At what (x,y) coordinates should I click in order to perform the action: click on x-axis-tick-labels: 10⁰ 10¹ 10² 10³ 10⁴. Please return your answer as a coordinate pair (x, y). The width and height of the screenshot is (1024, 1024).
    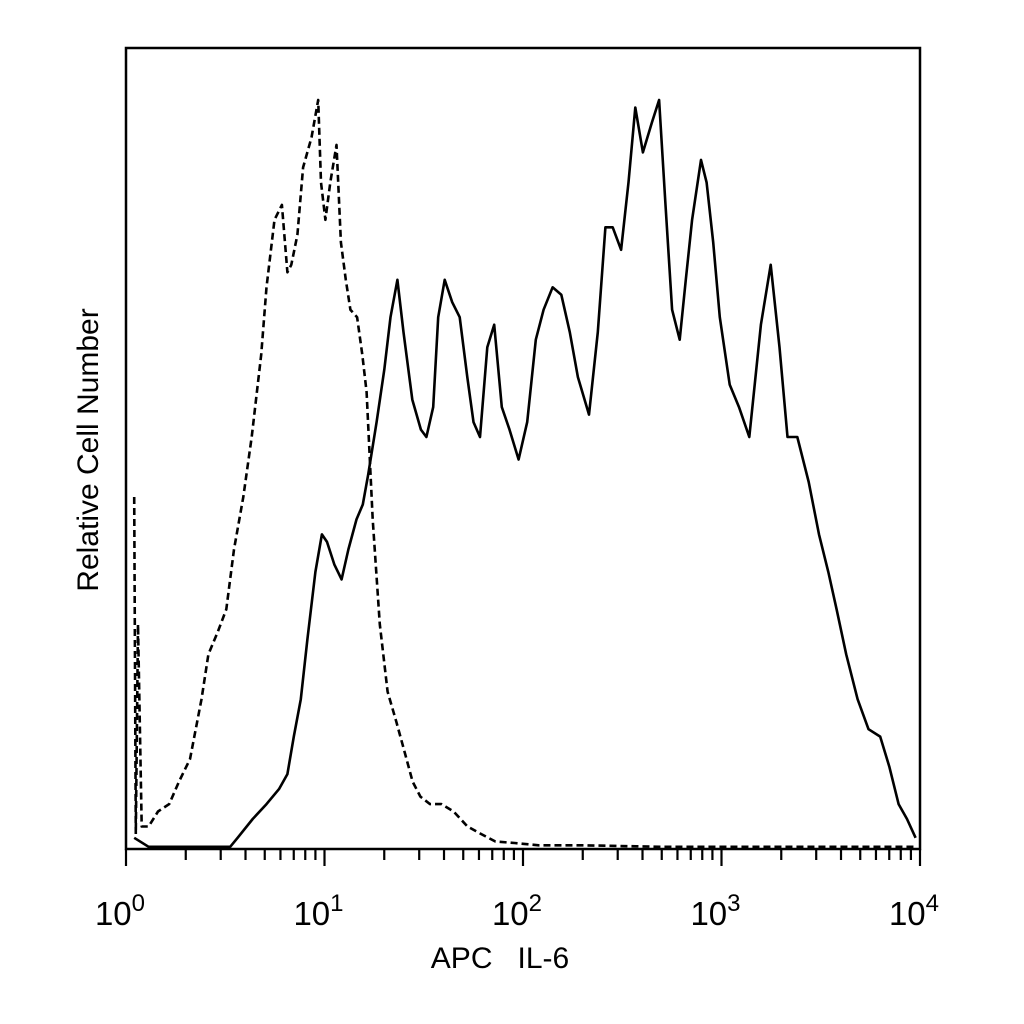
    Looking at the image, I should click on (517, 911).